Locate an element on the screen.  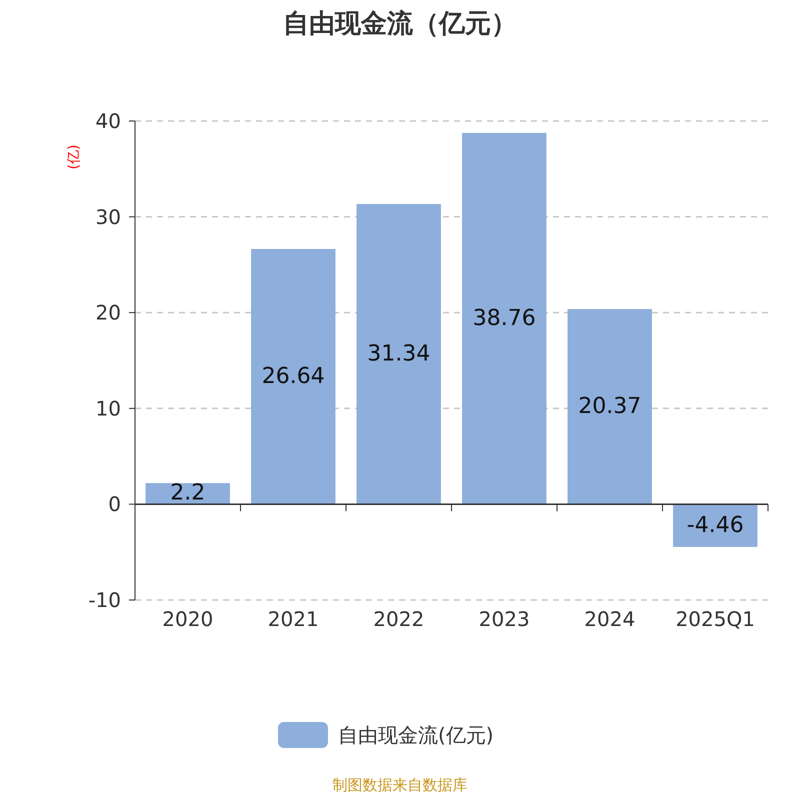
x-tick-label: 2024 is located at coordinates (610, 619).